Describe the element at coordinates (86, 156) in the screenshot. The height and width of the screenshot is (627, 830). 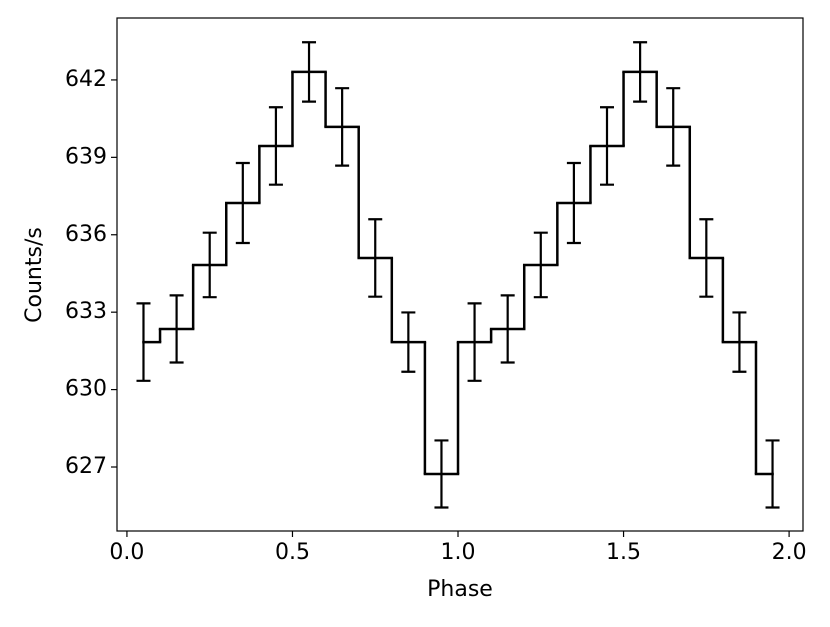
I see `y-tick-label: 639` at that location.